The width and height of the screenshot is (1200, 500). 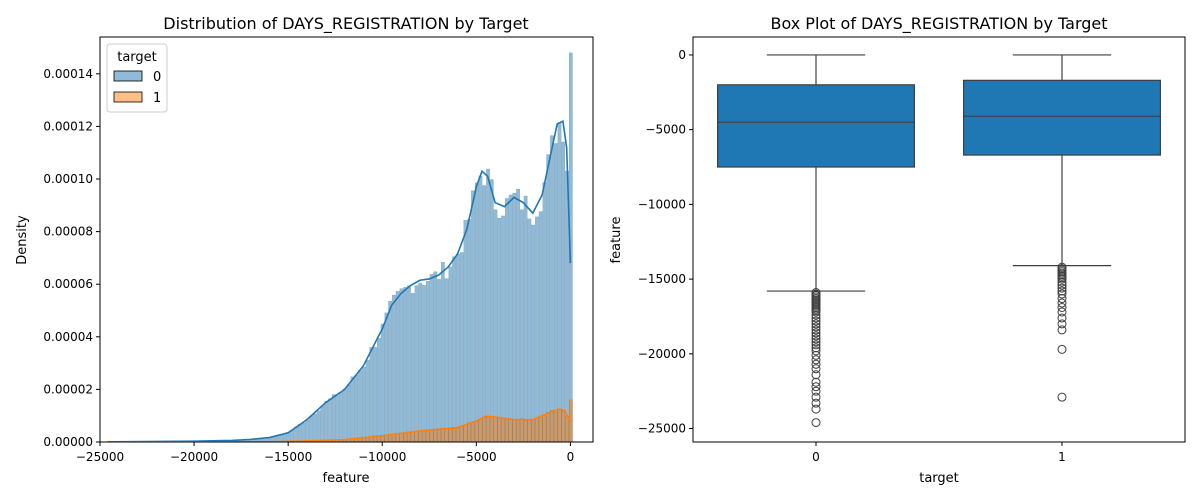 I want to click on boxplot-xlabel: target, so click(x=939, y=478).